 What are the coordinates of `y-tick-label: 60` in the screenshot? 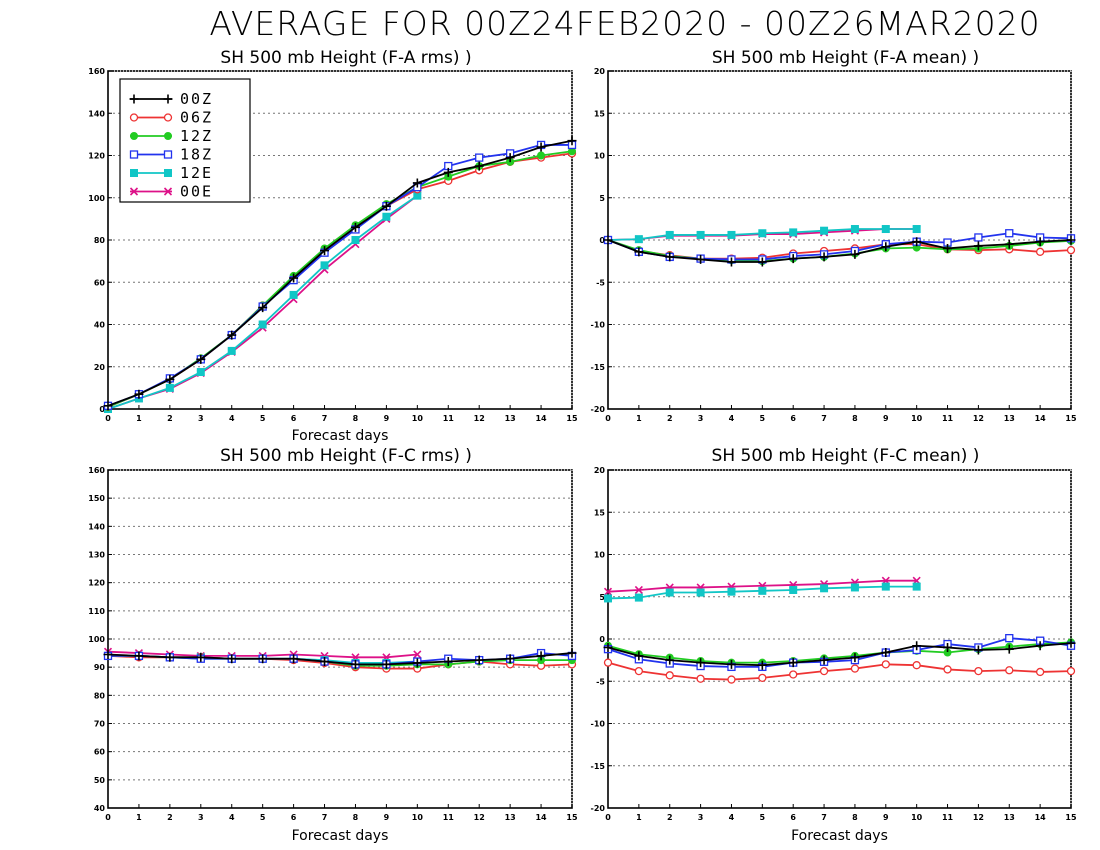 It's located at (100, 752).